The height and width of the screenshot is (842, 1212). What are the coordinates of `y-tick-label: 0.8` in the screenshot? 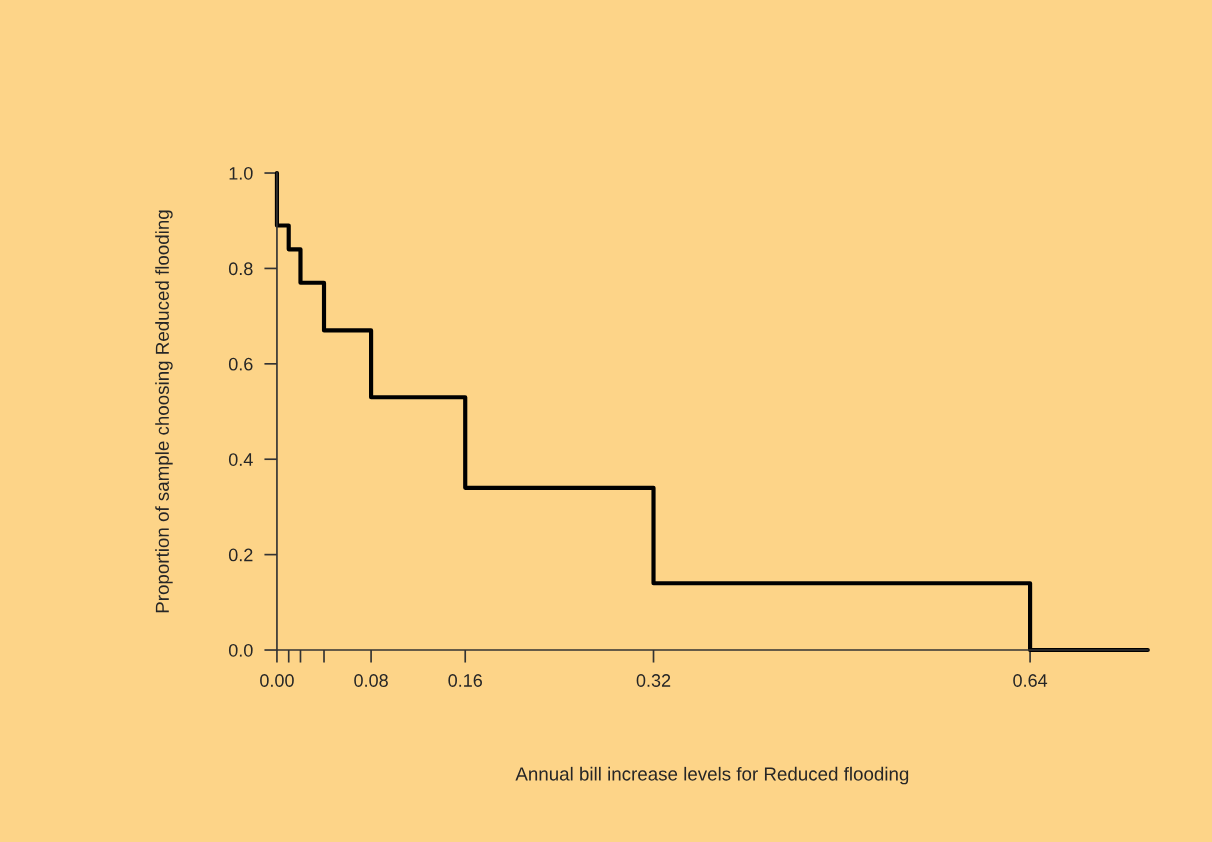 It's located at (240, 269).